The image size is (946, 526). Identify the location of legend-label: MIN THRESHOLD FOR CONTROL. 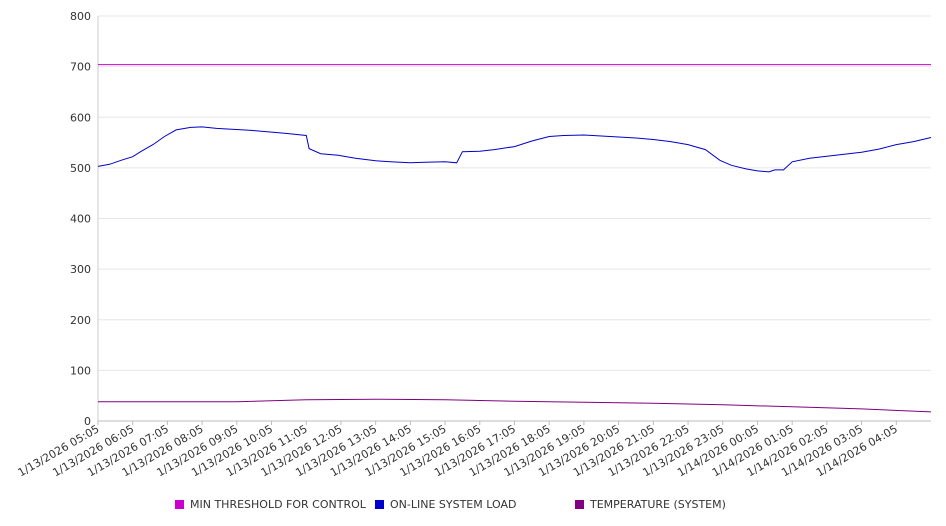
(278, 504).